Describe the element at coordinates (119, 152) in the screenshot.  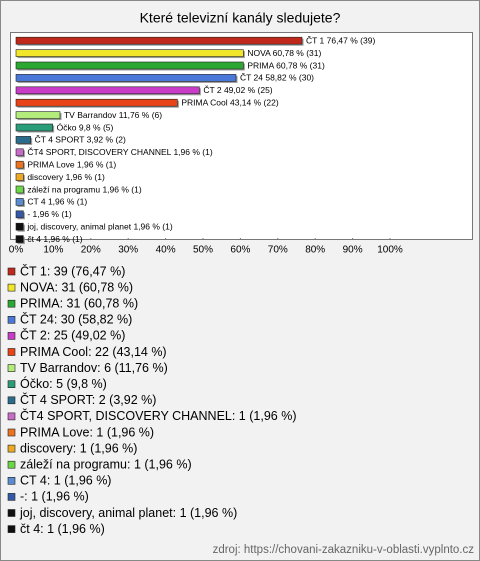
I see `value-label: ČT4 SPORT, DISCOVERY CHANNEL 1,96 % (1)` at that location.